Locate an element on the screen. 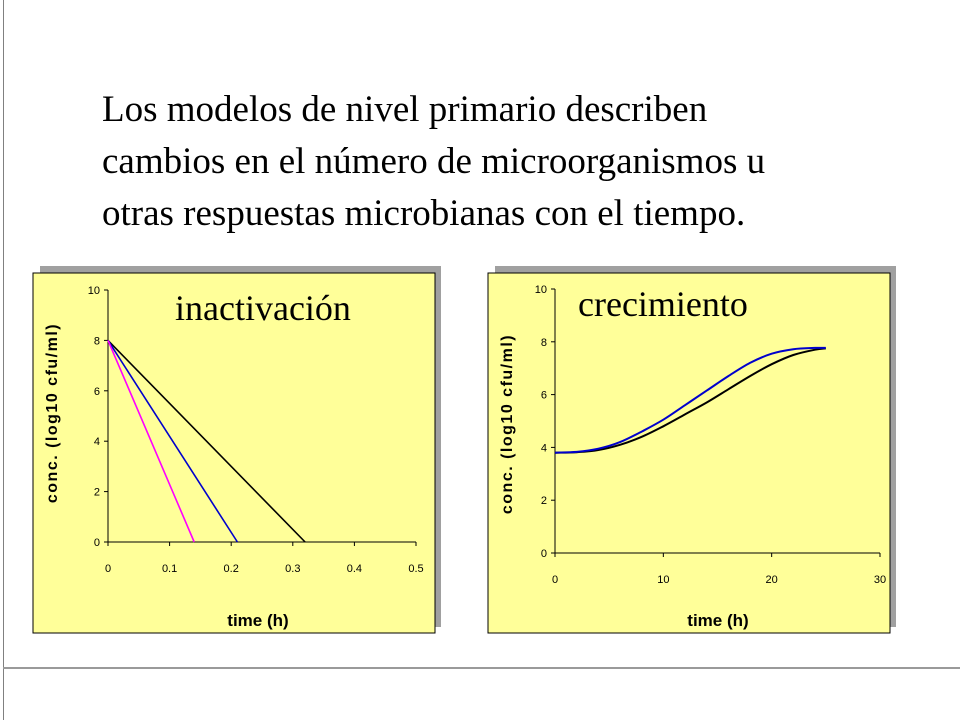 This screenshot has height=720, width=960. y-tick-label-crecimiento-3: 6 is located at coordinates (544, 396).